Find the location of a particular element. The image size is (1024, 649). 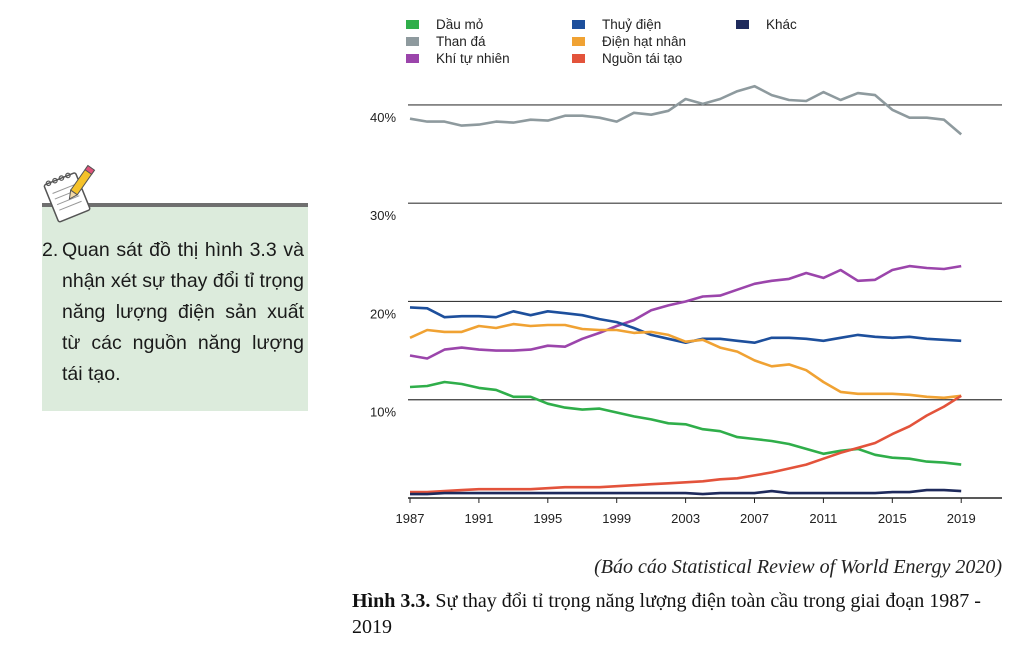

y-tick-label: 20% is located at coordinates (383, 313).